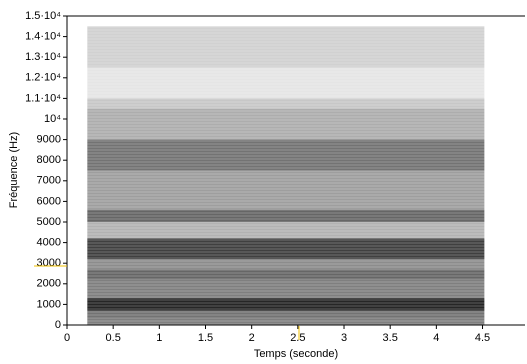 The width and height of the screenshot is (527, 364). Describe the element at coordinates (49, 284) in the screenshot. I see `y-tick-label: 2000` at that location.